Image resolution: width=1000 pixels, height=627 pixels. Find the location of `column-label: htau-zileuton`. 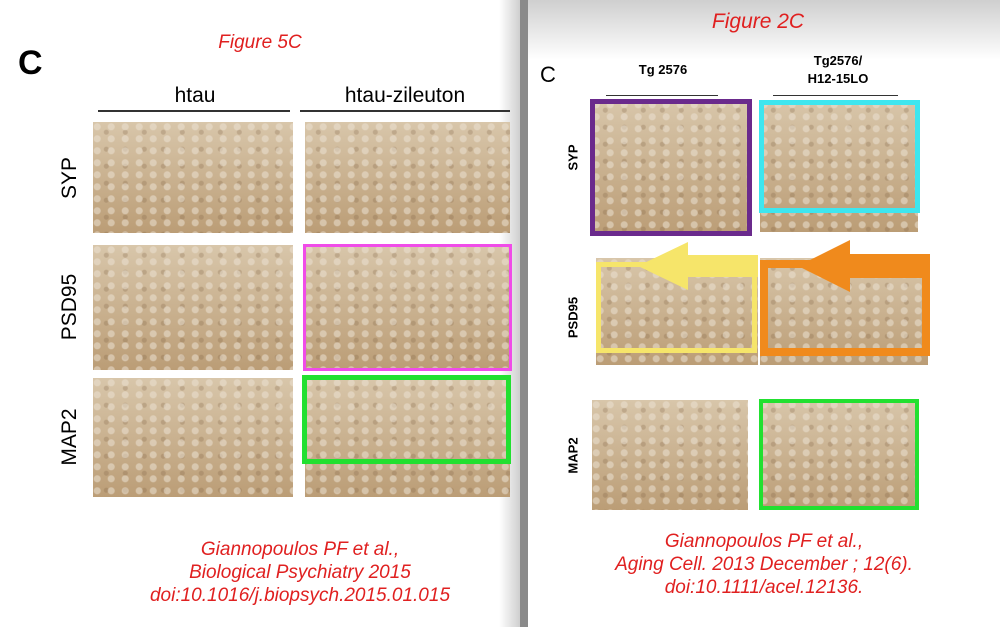

column-label: htau-zileuton is located at coordinates (405, 95).